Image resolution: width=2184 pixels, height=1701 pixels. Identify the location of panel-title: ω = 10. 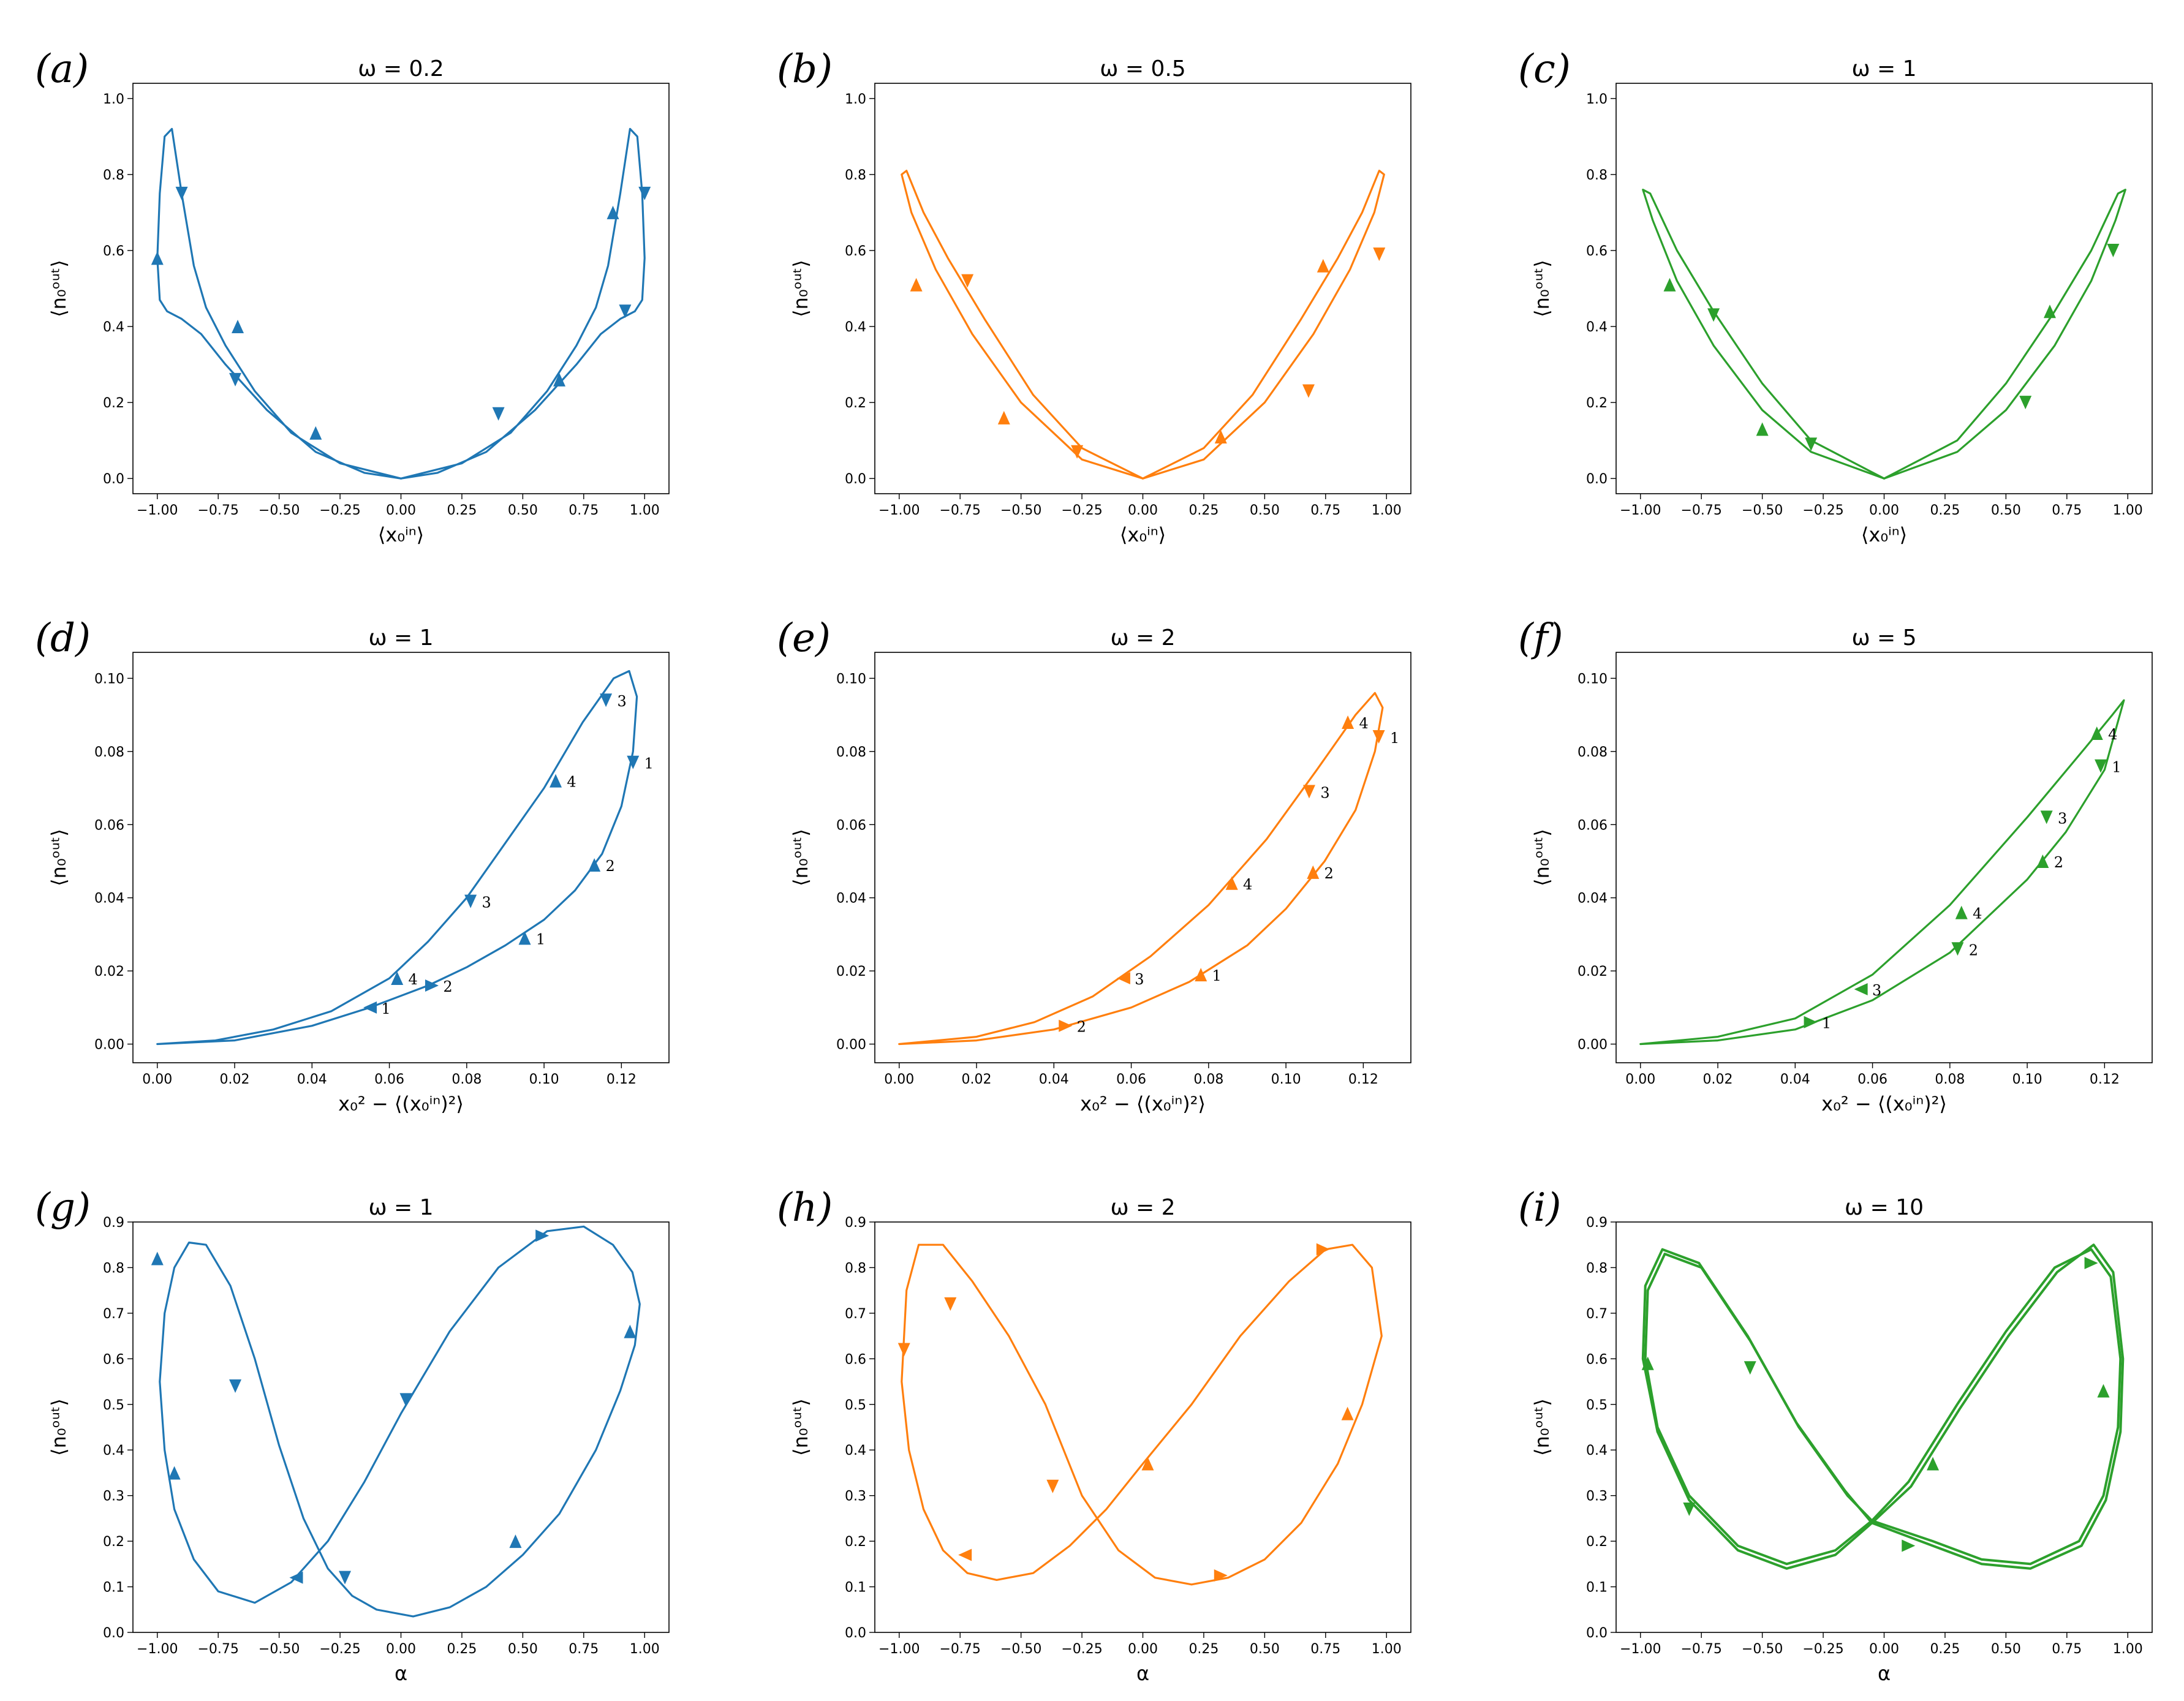
(1884, 1207).